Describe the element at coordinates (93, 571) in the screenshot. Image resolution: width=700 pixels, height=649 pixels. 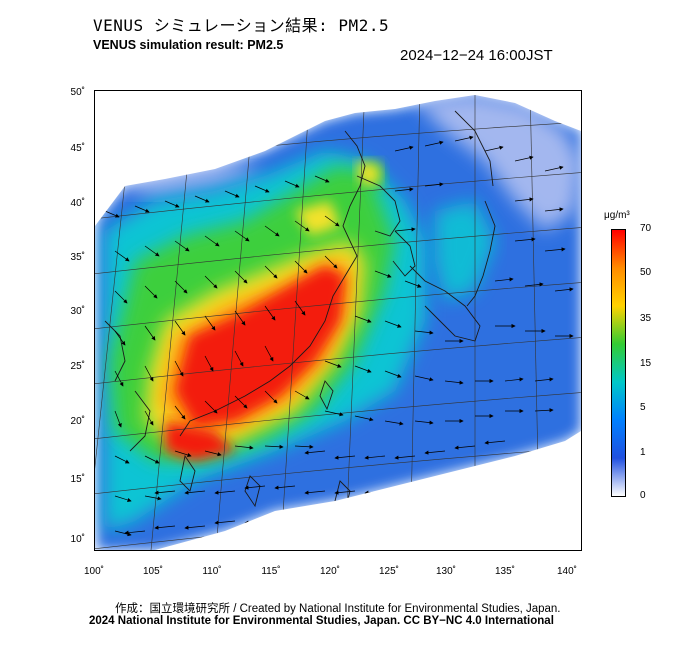
I see `lon-label: 100˚` at that location.